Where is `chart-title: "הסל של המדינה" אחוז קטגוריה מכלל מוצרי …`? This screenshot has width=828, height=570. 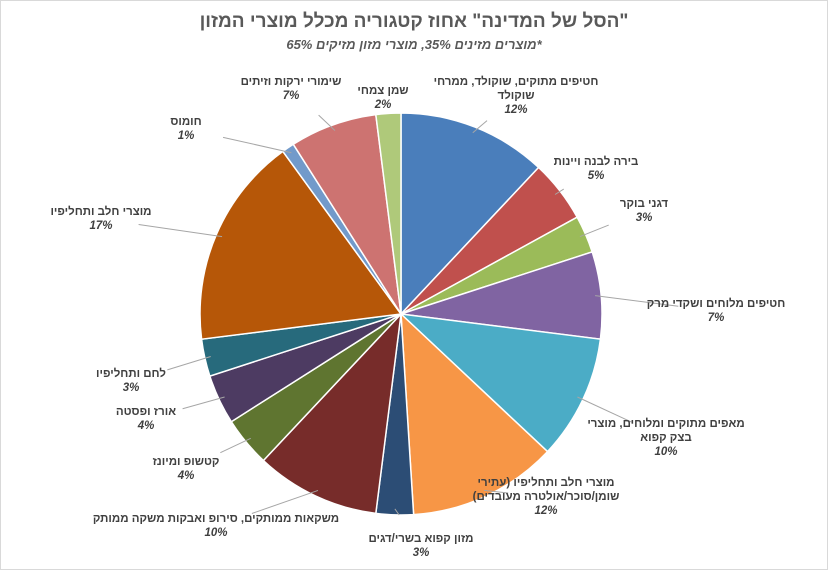 chart-title: "הסל של המדינה" אחוז קטגוריה מכלל מוצרי … is located at coordinates (414, 21).